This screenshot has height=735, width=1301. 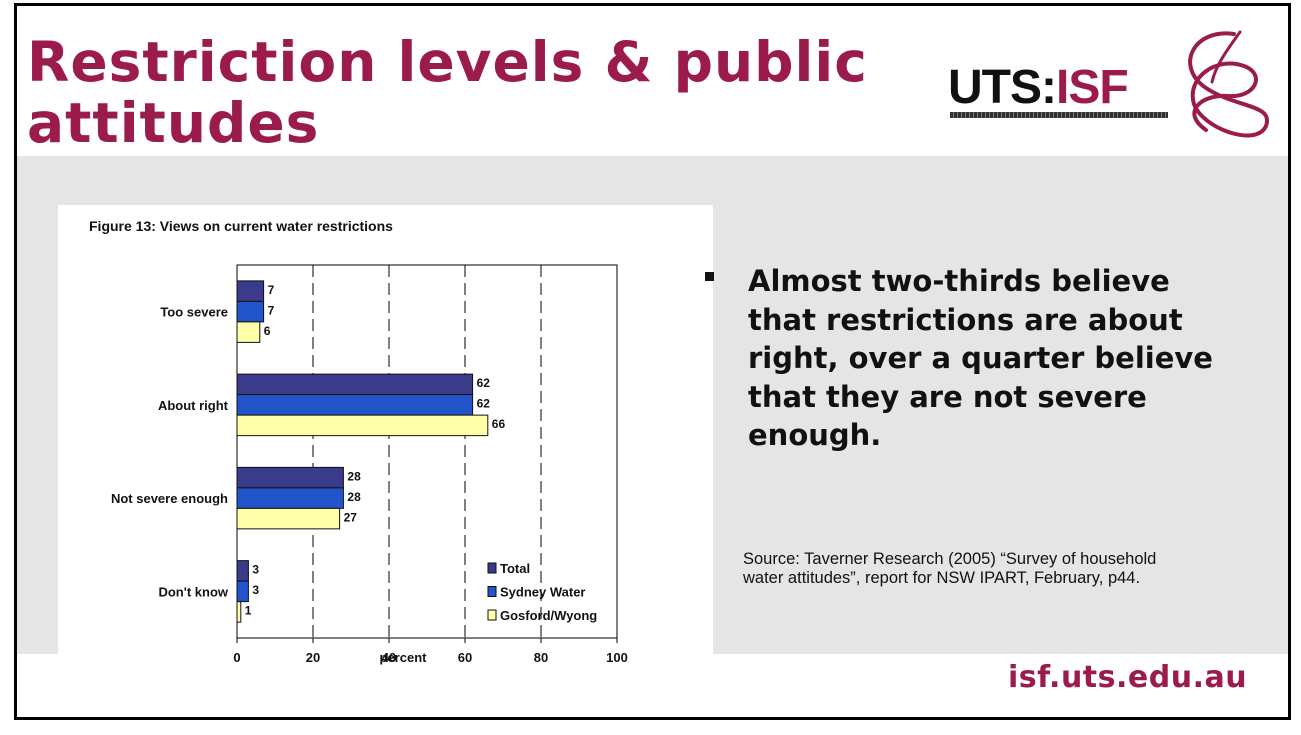 I want to click on legend-label: Sydney Water, so click(x=543, y=592).